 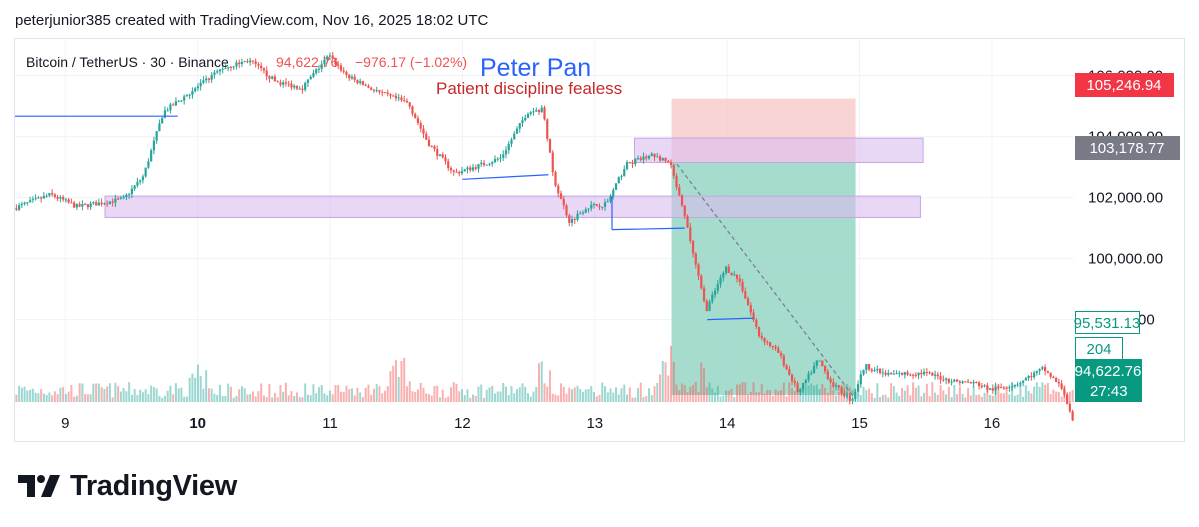 I want to click on legend-change: −976.17 (−1.02%), so click(x=411, y=62).